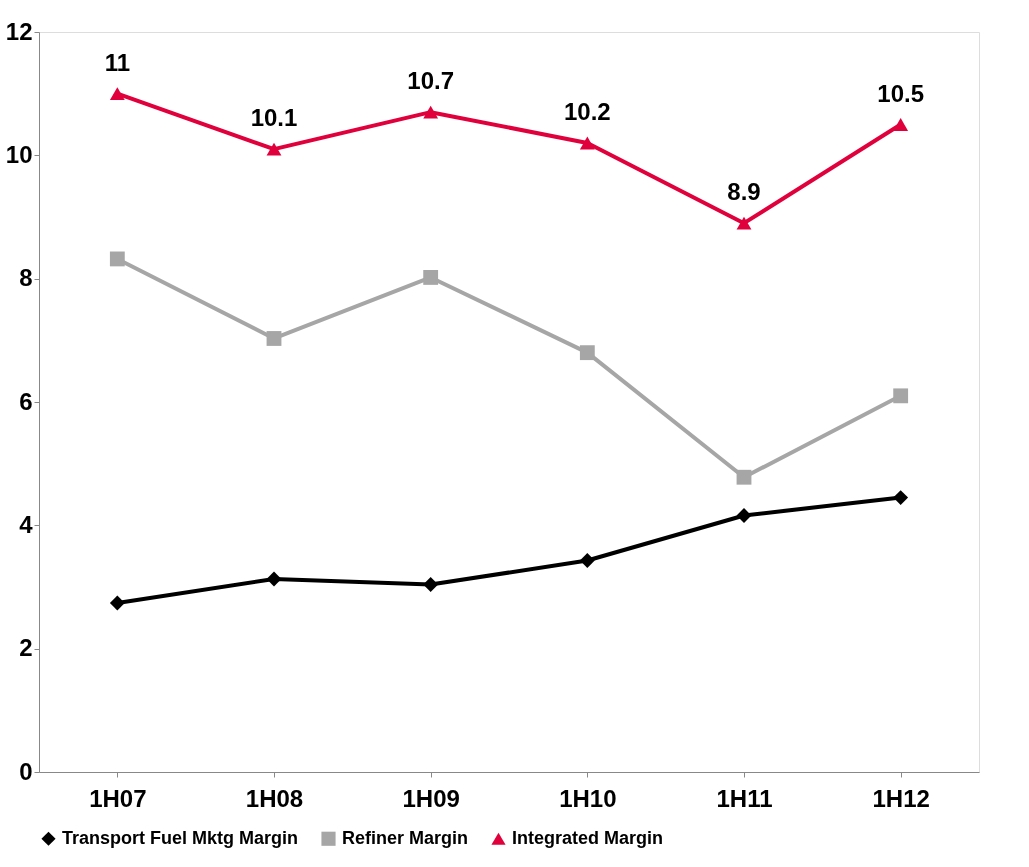 The image size is (1029, 867). I want to click on y-tick-label: 10, so click(19, 154).